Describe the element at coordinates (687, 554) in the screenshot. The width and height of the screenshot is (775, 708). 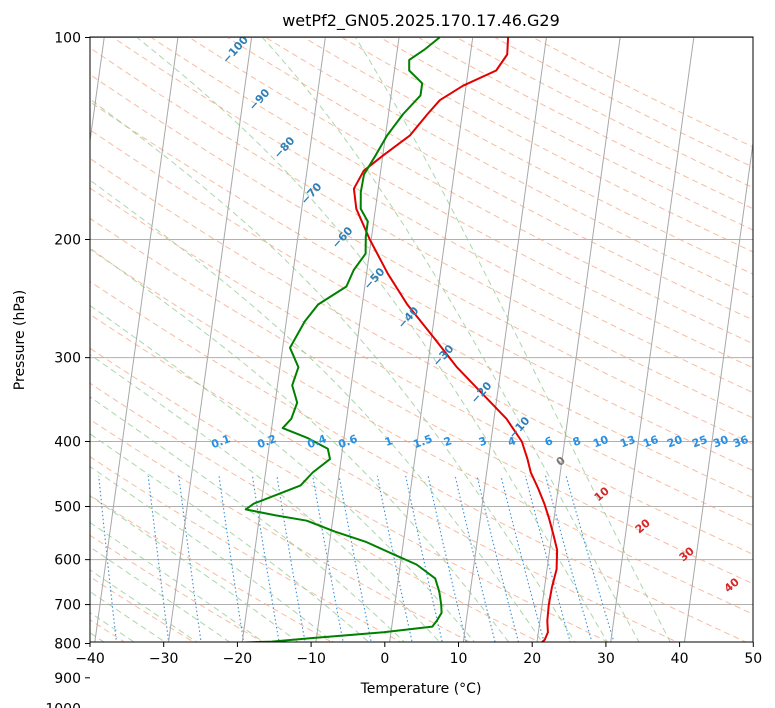
I see `moist-adiabat-label: 30` at that location.